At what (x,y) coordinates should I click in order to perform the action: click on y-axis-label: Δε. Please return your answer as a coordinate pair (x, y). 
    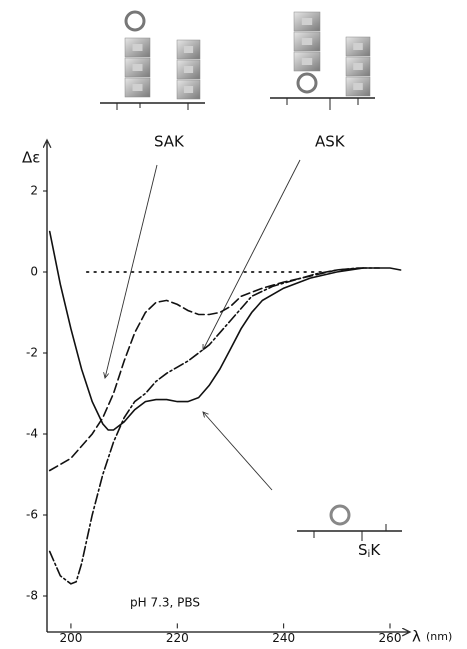
    Looking at the image, I should click on (31, 158).